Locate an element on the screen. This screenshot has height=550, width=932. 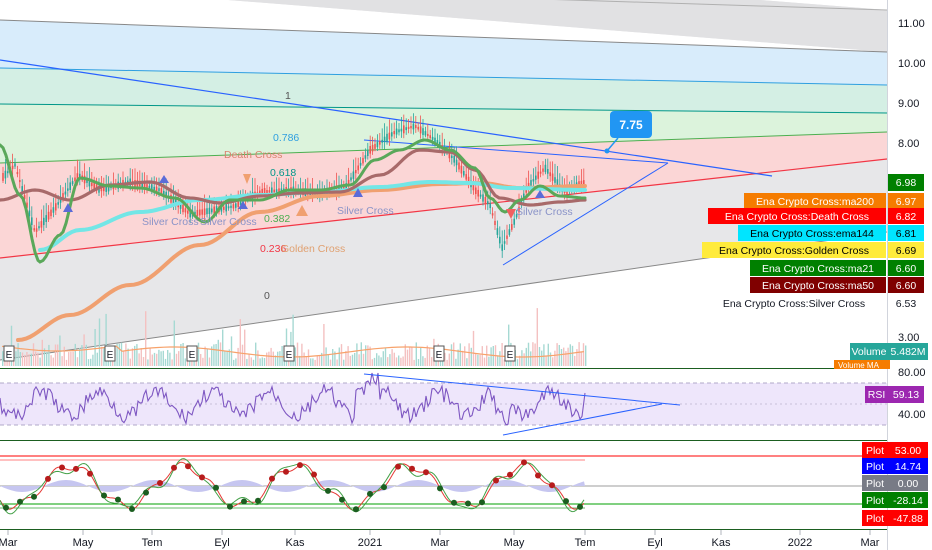
triangle-bottom-line is located at coordinates (585, 214).